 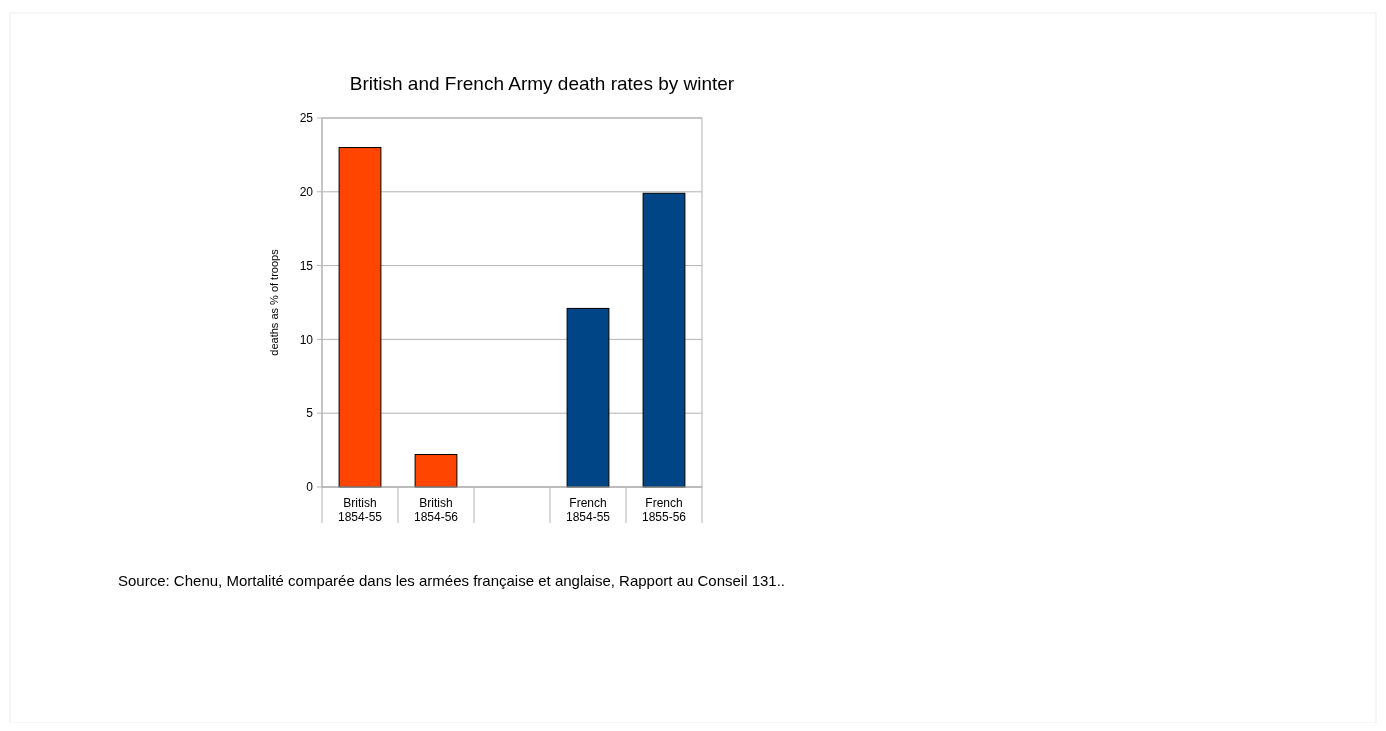 I want to click on y-tick-label: 0, so click(x=310, y=487).